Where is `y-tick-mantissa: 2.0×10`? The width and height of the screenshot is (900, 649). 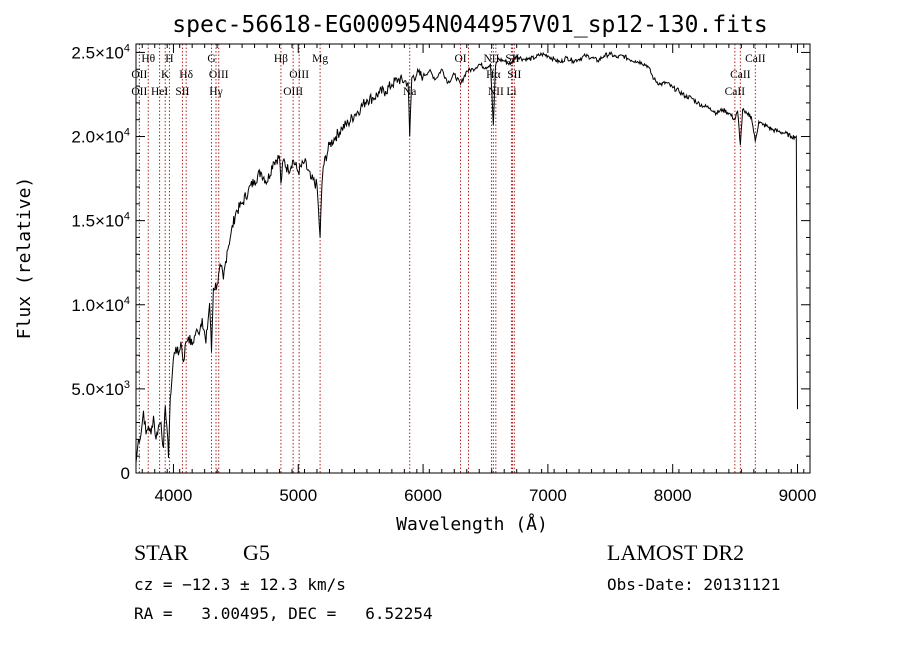 y-tick-mantissa: 2.0×10 is located at coordinates (97, 137).